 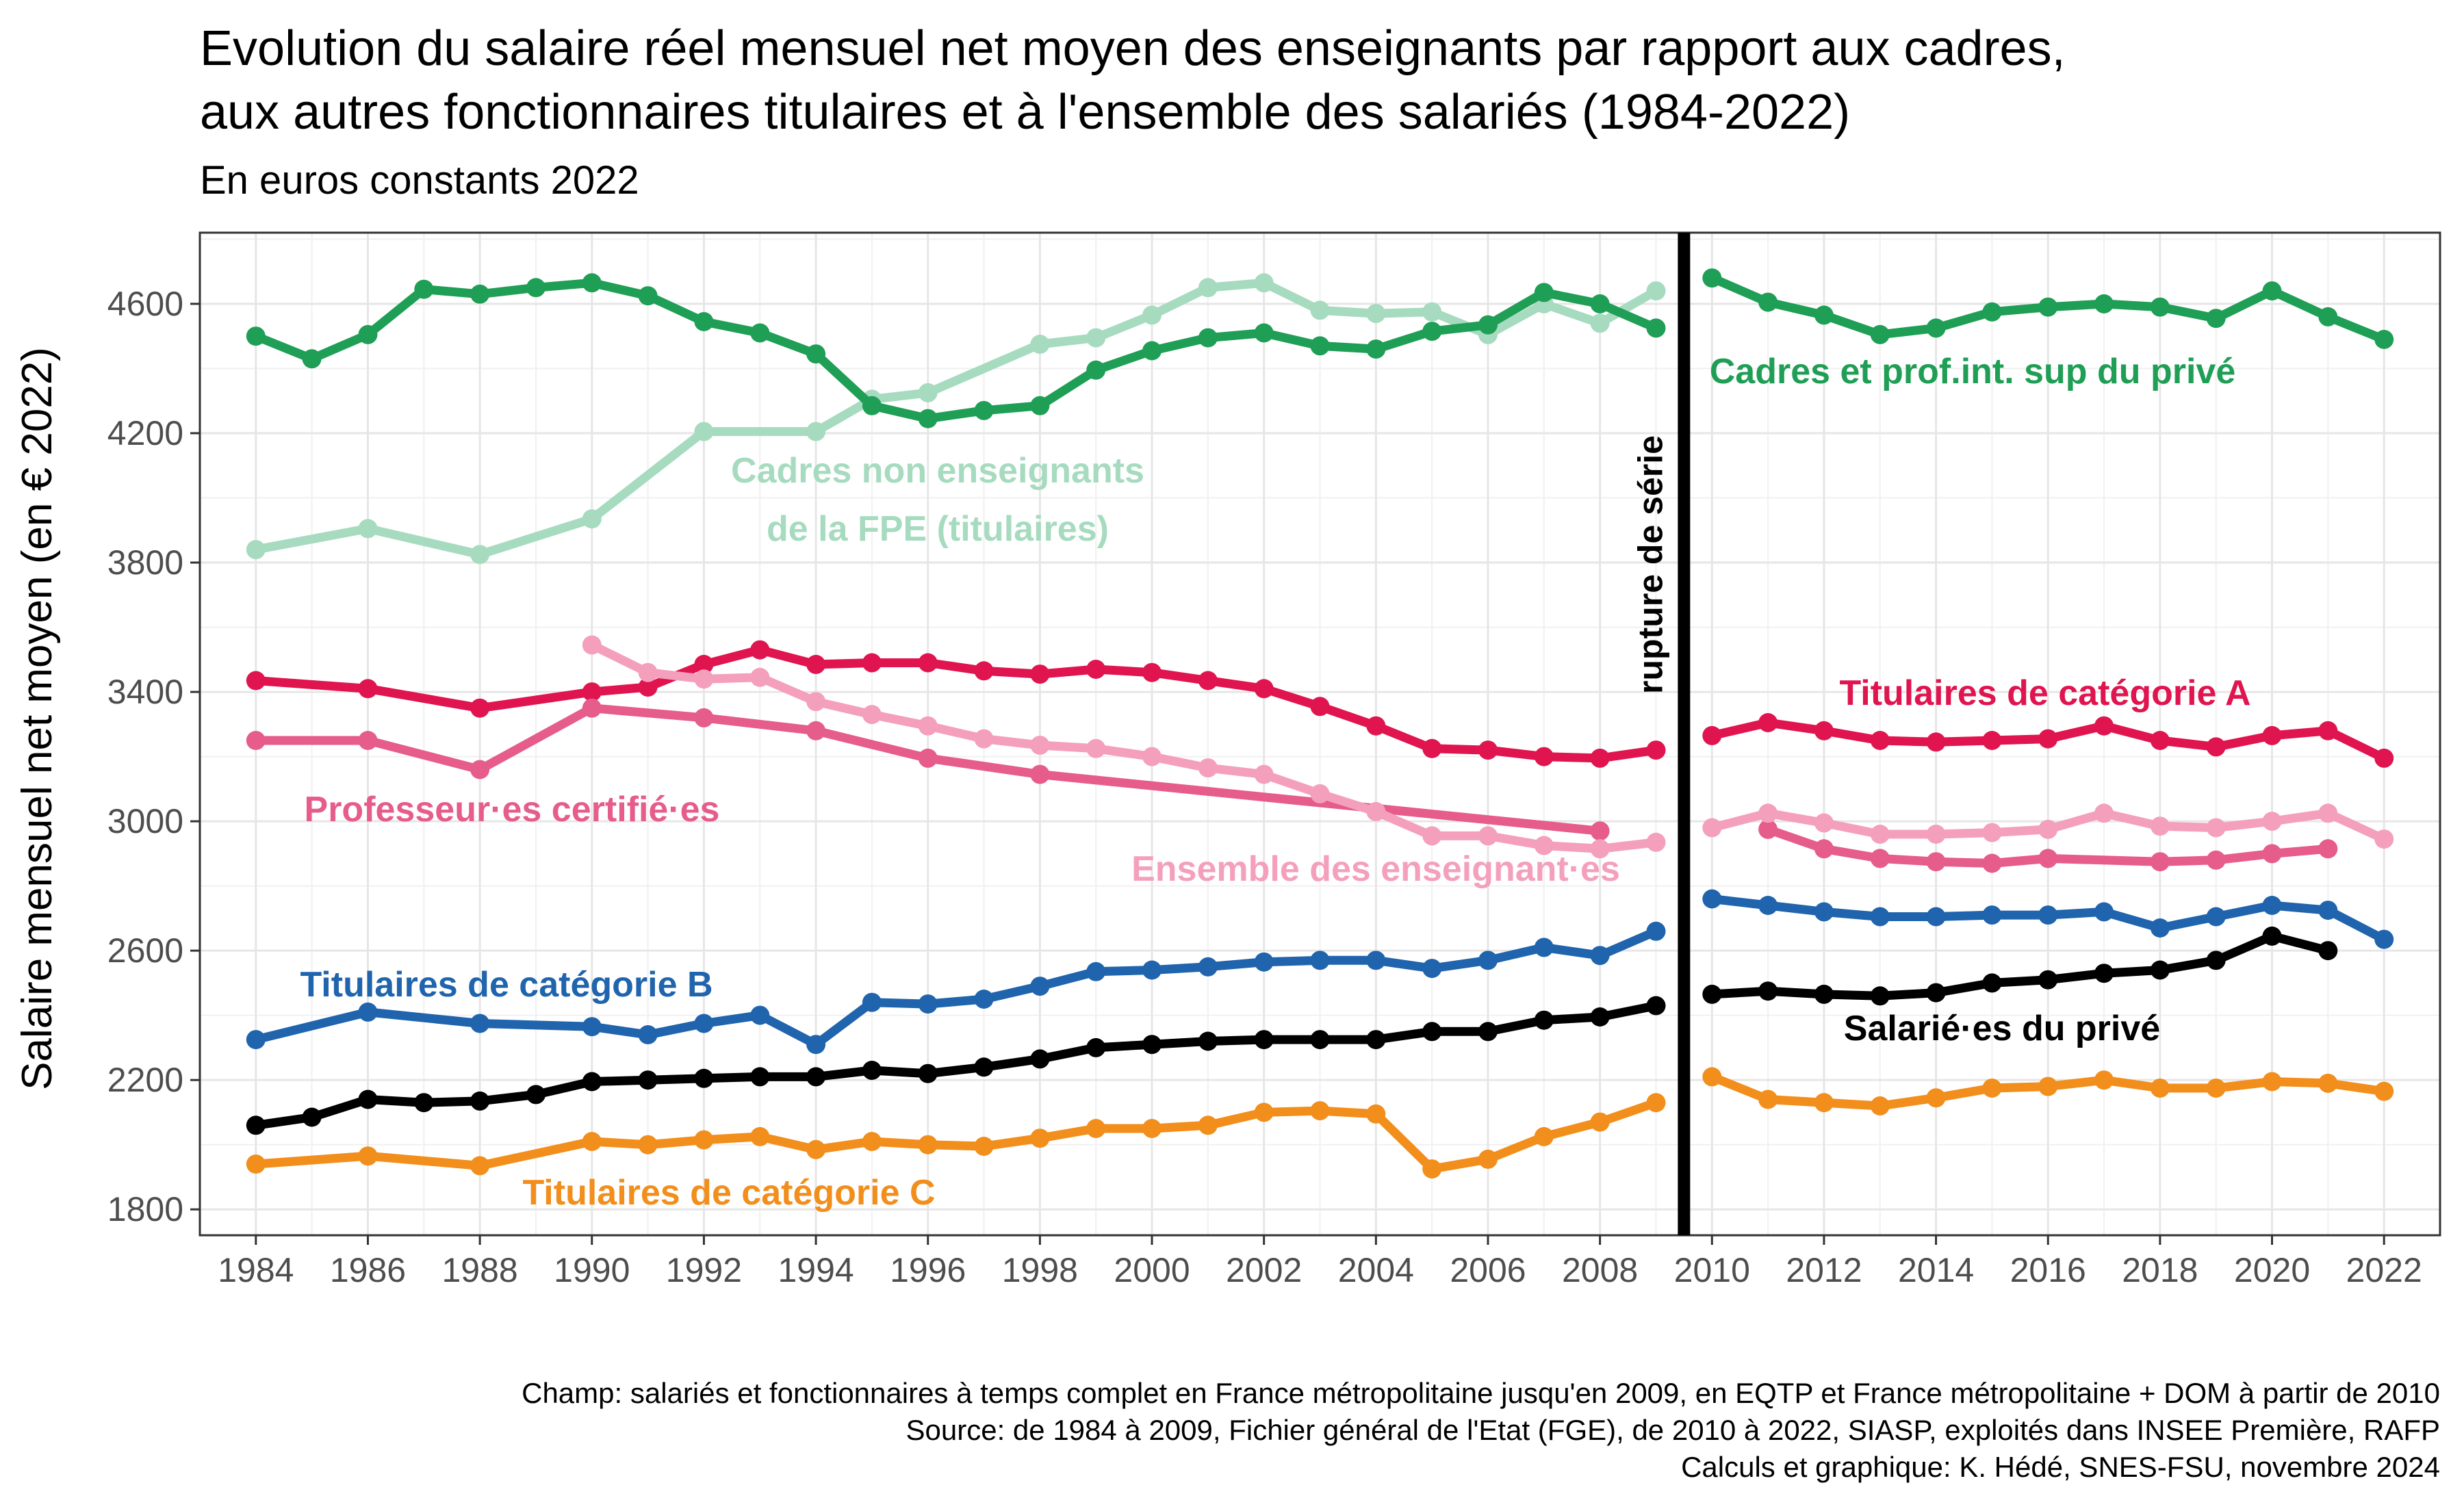 What do you see at coordinates (1824, 1270) in the screenshot?
I see `x-tick-label: 2012` at bounding box center [1824, 1270].